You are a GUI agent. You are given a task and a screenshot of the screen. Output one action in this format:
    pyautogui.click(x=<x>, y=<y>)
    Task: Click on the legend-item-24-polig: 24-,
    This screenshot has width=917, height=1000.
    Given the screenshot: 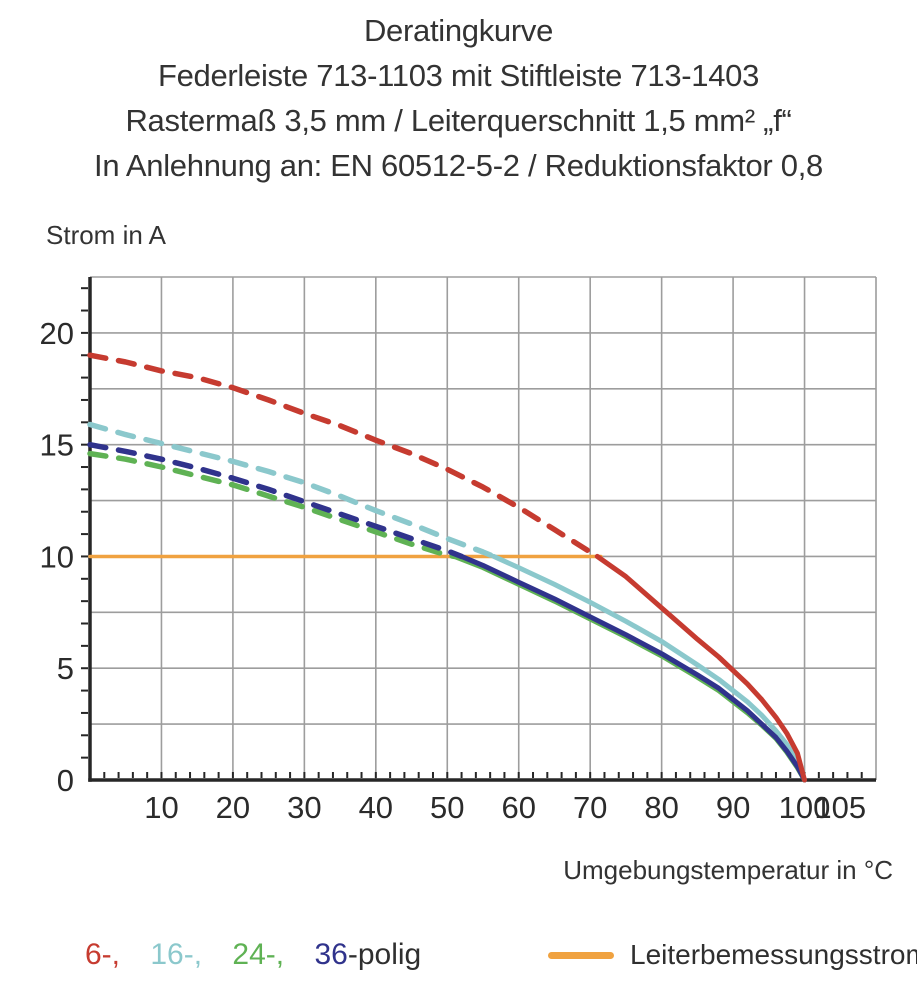 What is the action you would take?
    pyautogui.click(x=258, y=954)
    